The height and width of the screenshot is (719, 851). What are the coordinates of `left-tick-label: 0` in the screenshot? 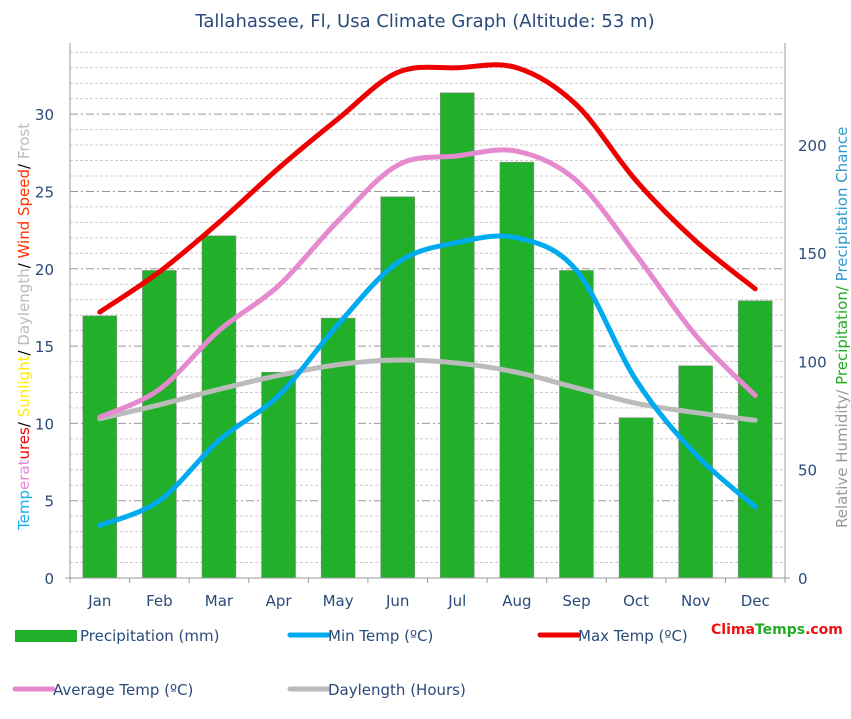 It's located at (49, 579).